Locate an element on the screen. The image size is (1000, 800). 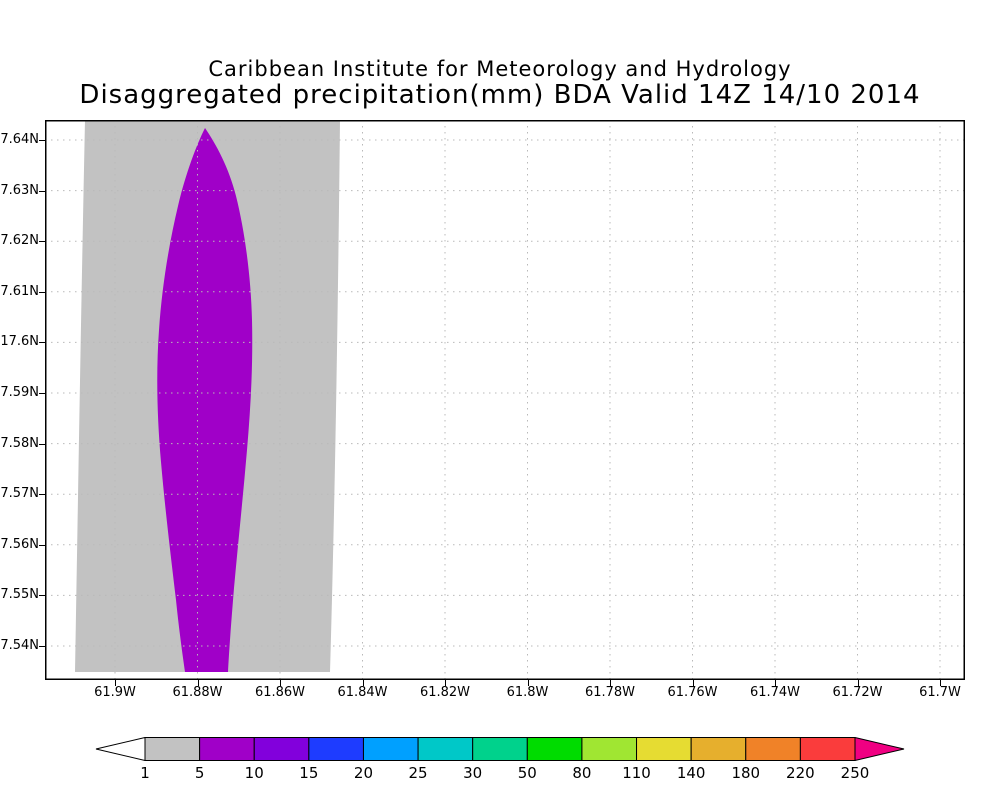
y-tick-label: 7.56N is located at coordinates (19, 544).